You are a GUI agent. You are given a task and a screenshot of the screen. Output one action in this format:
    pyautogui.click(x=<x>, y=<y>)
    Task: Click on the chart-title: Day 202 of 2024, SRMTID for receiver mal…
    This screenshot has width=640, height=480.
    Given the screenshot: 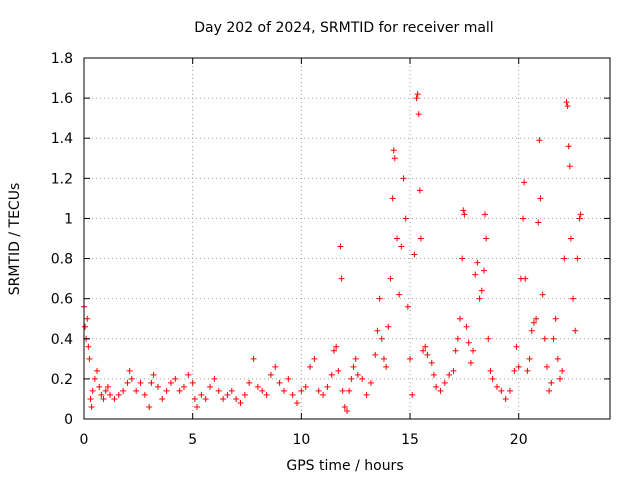 What is the action you would take?
    pyautogui.click(x=343, y=28)
    